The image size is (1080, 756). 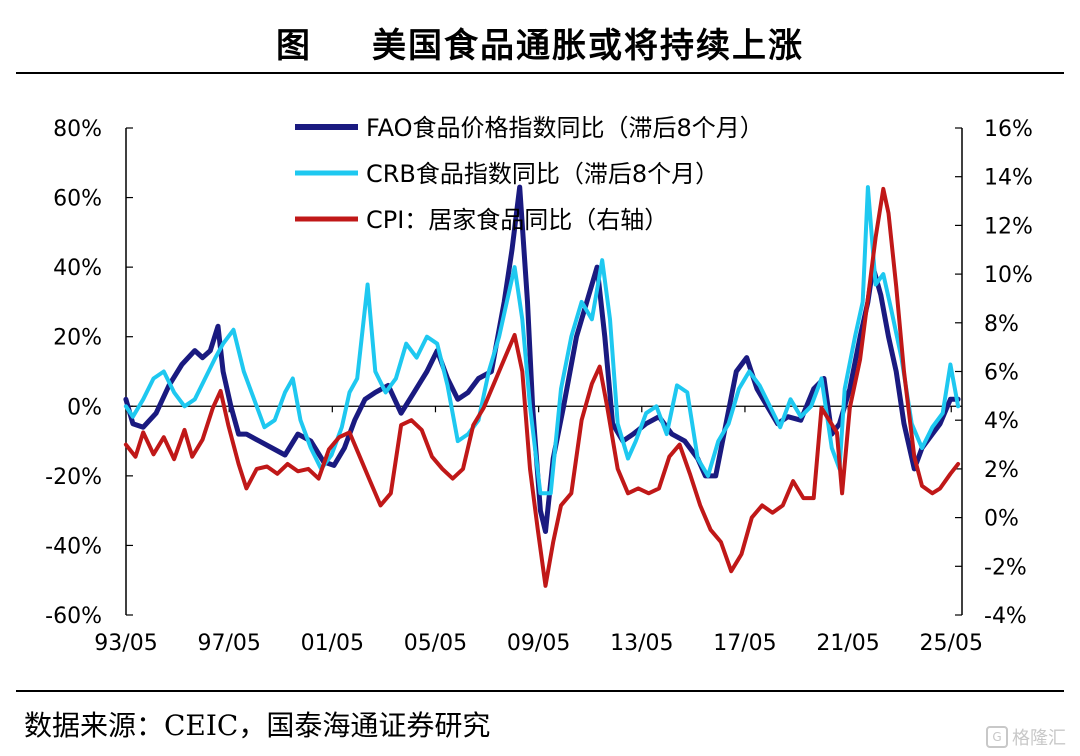 What do you see at coordinates (77, 129) in the screenshot?
I see `left-tick-label: 80%` at bounding box center [77, 129].